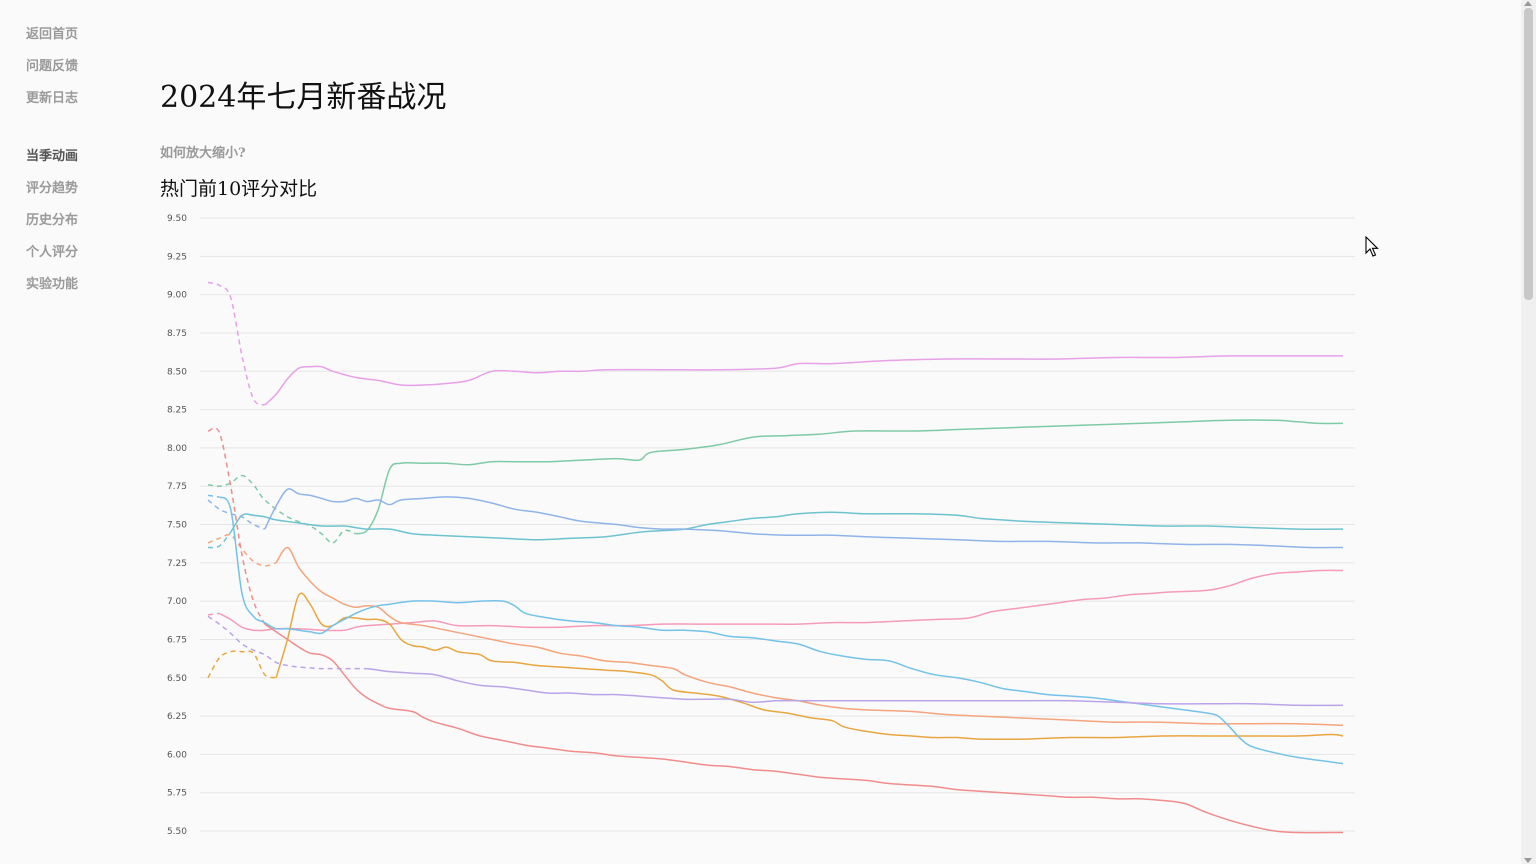 The image size is (1536, 864). Describe the element at coordinates (52, 66) in the screenshot. I see `nav-feedback: 问题反馈` at that location.